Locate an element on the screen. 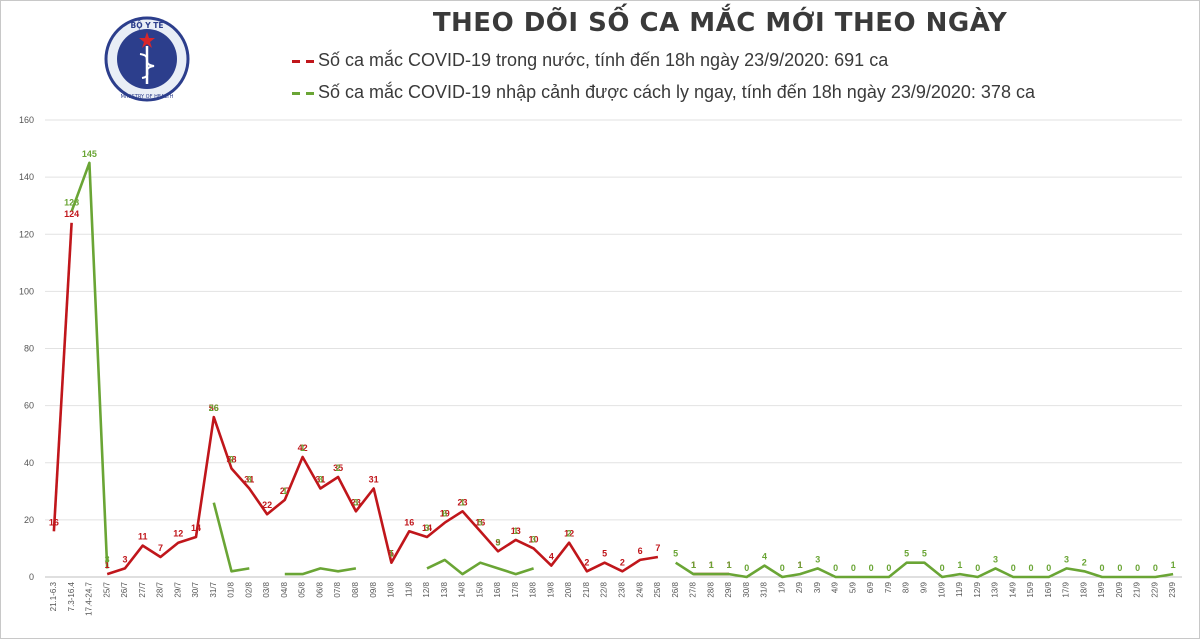  x-tick-label: 1/9 is located at coordinates (781, 587).